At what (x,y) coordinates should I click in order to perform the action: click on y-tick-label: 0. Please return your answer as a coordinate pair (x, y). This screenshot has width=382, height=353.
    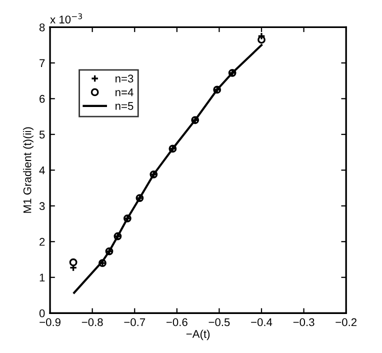
    Looking at the image, I should click on (42, 313).